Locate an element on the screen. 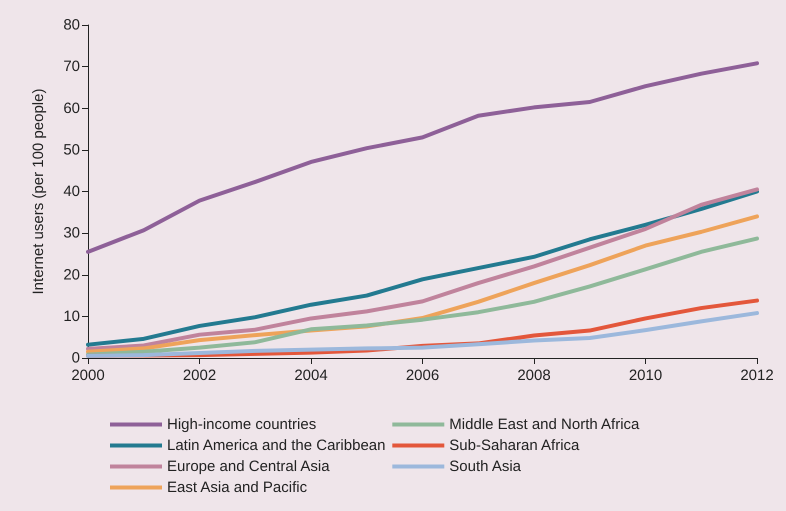 Image resolution: width=786 pixels, height=511 pixels. legend-label: Middle East and North Africa is located at coordinates (544, 424).